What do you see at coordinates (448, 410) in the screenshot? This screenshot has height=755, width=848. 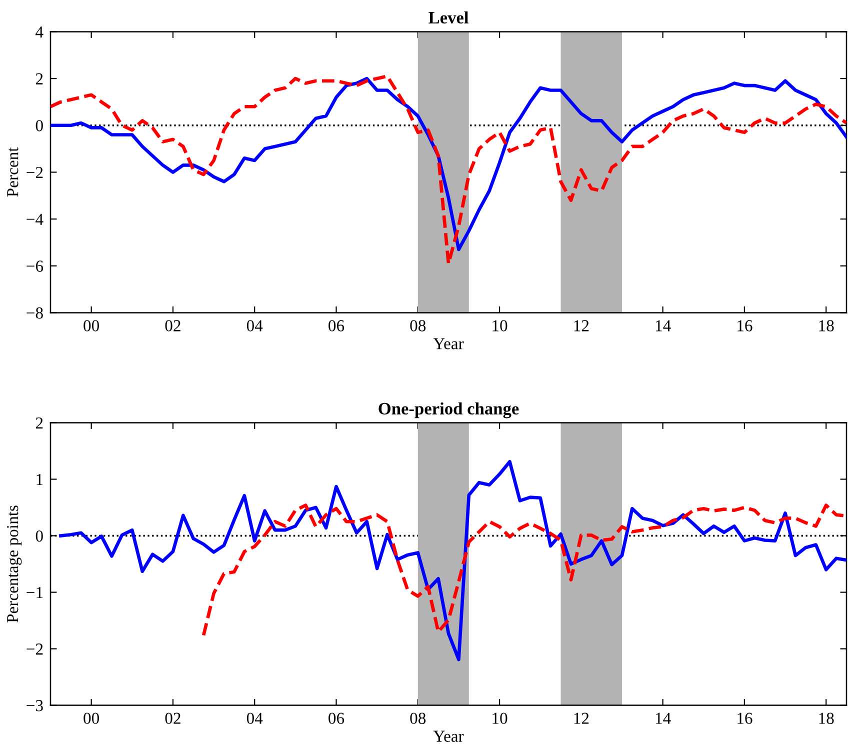 I see `chart-title: One-period change` at bounding box center [448, 410].